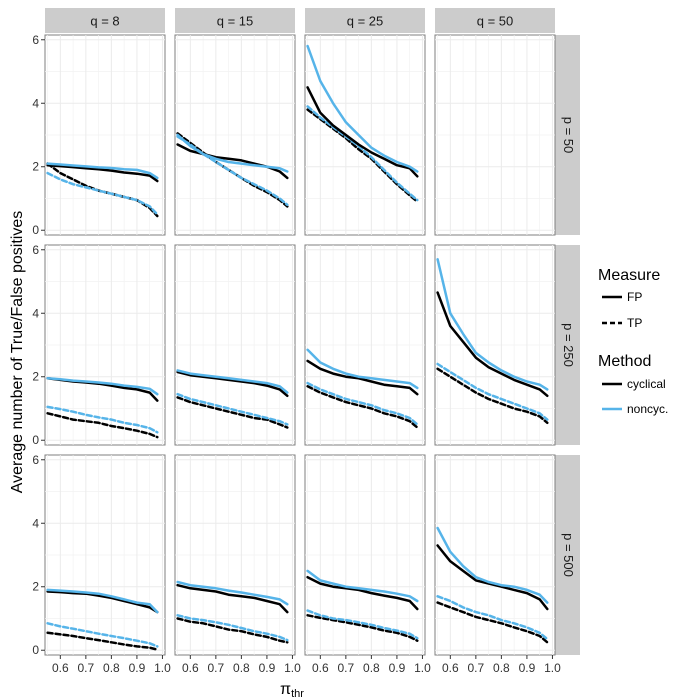 Image resolution: width=700 pixels, height=700 pixels. What do you see at coordinates (35, 230) in the screenshot?
I see `y-tick-label: 0` at bounding box center [35, 230].